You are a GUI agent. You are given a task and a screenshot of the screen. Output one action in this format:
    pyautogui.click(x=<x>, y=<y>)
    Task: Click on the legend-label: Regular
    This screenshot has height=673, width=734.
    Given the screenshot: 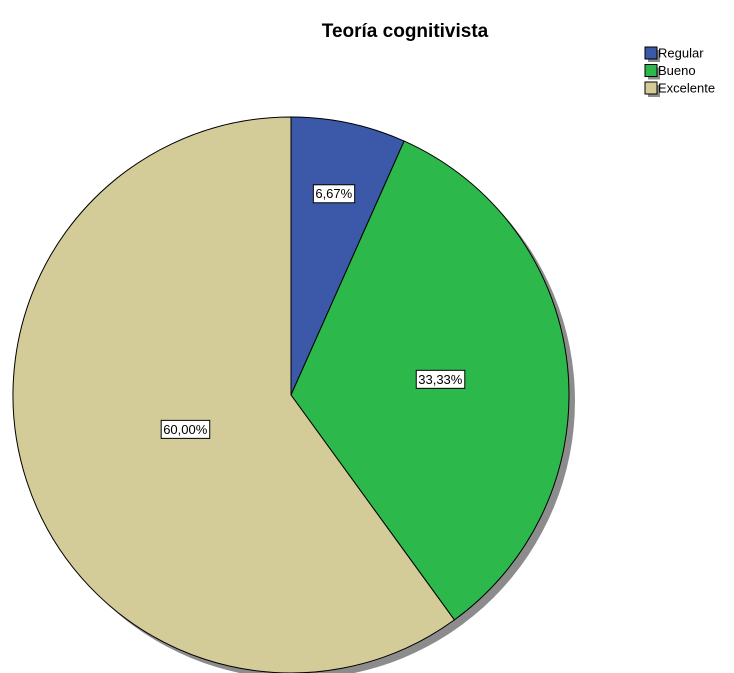 What is the action you would take?
    pyautogui.click(x=681, y=52)
    